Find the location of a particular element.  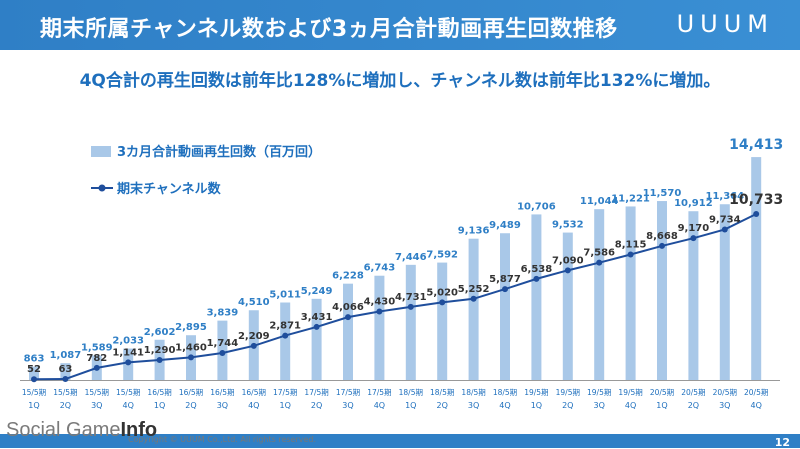

watermark-text-b: Info is located at coordinates (139, 430).